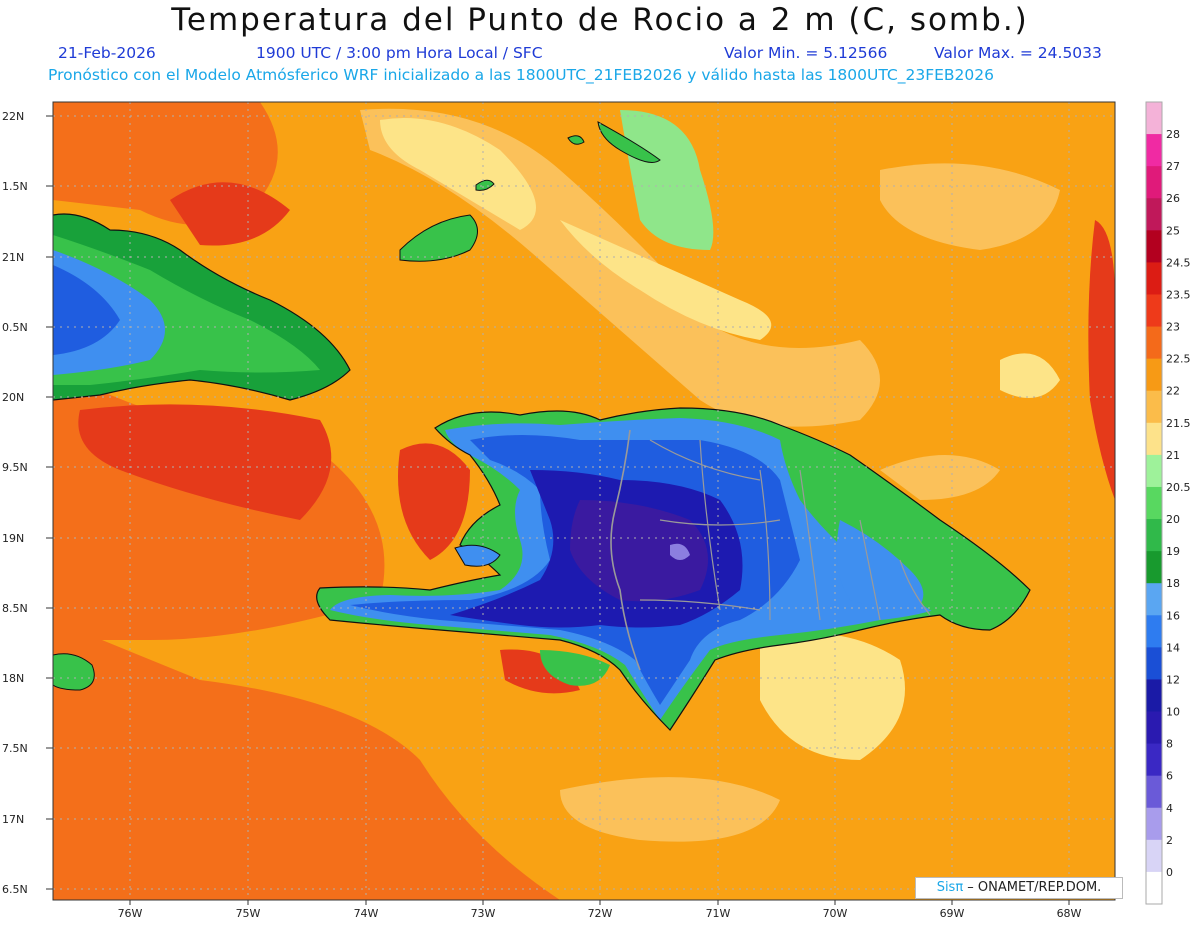  What do you see at coordinates (718, 913) in the screenshot?
I see `lon-label: 71W` at bounding box center [718, 913].